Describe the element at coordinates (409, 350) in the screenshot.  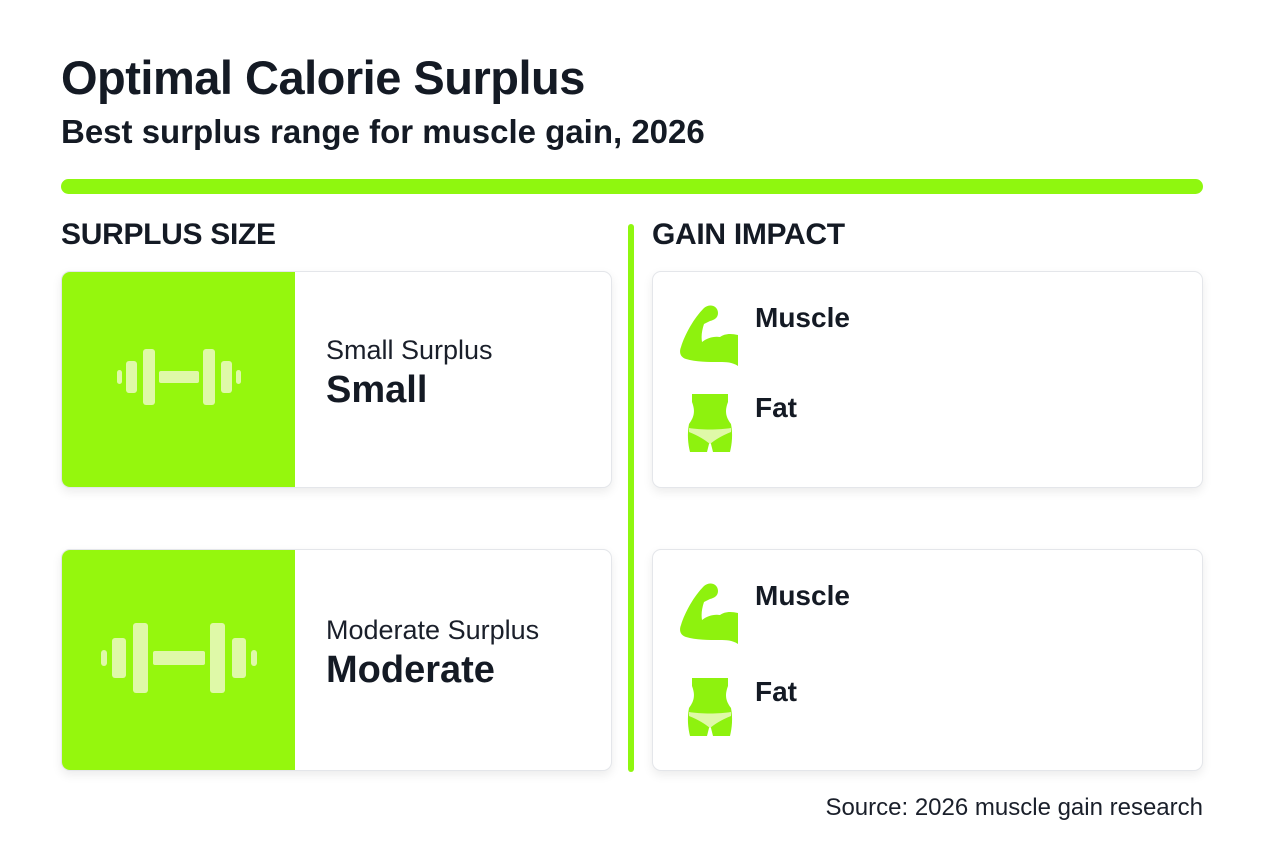
I see `surplus-label: Small Surplus` at that location.